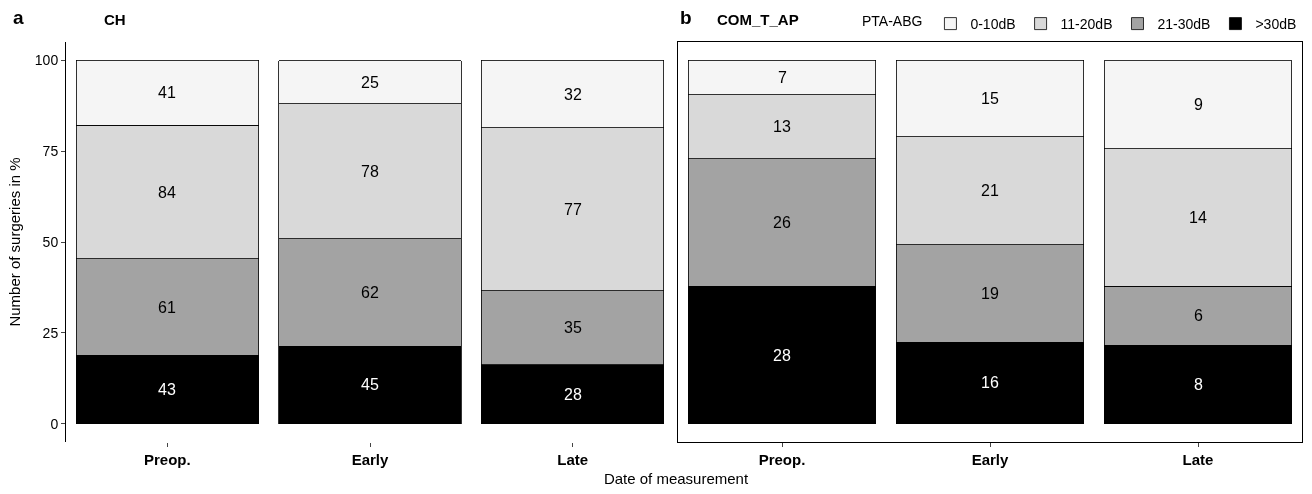  What do you see at coordinates (50, 150) in the screenshot?
I see `y-tick-label: 75` at bounding box center [50, 150].